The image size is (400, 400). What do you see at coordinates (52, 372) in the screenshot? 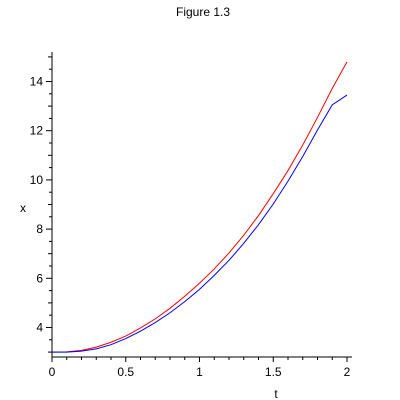
I see `x-tick-label: 0` at bounding box center [52, 372].